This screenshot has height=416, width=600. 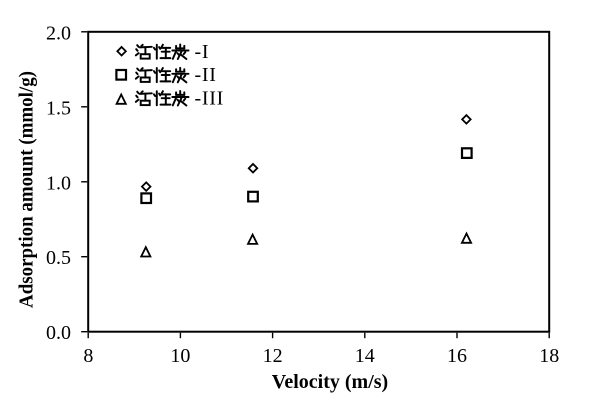 What do you see at coordinates (549, 356) in the screenshot?
I see `svg-text: 18` at bounding box center [549, 356].